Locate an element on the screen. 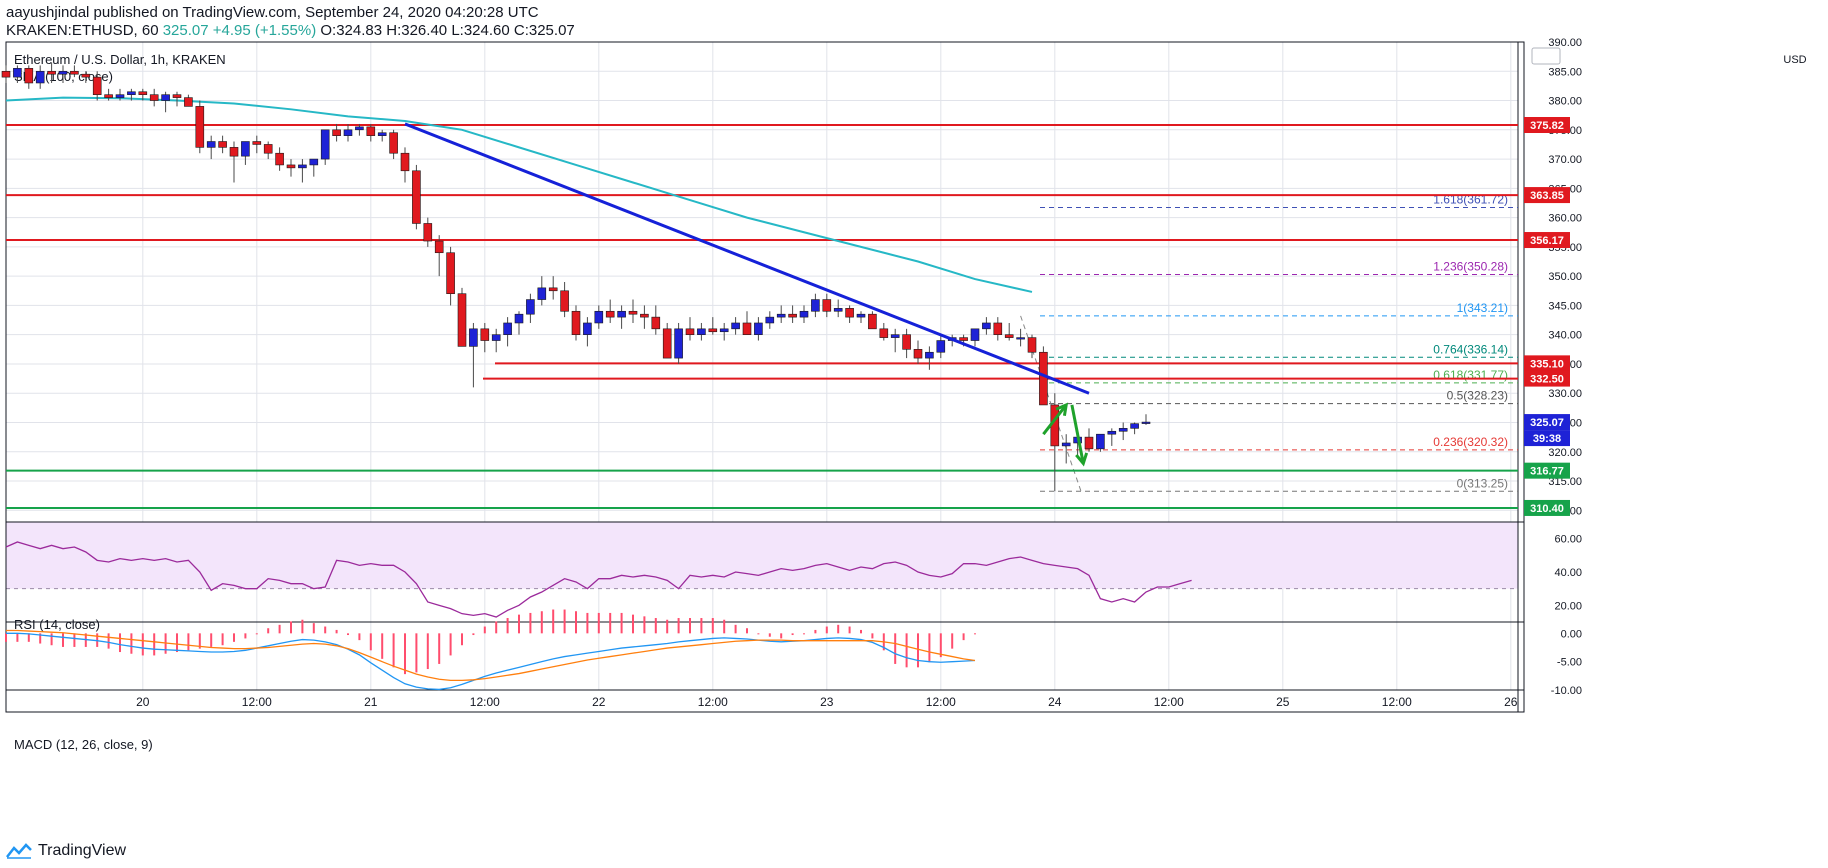 This screenshot has height=868, width=1828. y-tick-label: 315.00 is located at coordinates (1565, 482).